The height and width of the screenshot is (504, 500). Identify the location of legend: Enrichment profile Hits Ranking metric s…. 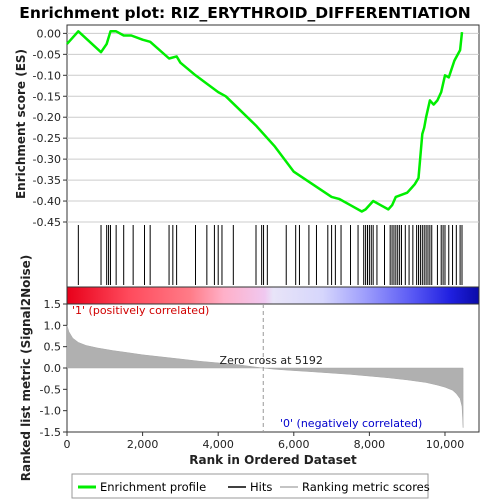
(250, 486).